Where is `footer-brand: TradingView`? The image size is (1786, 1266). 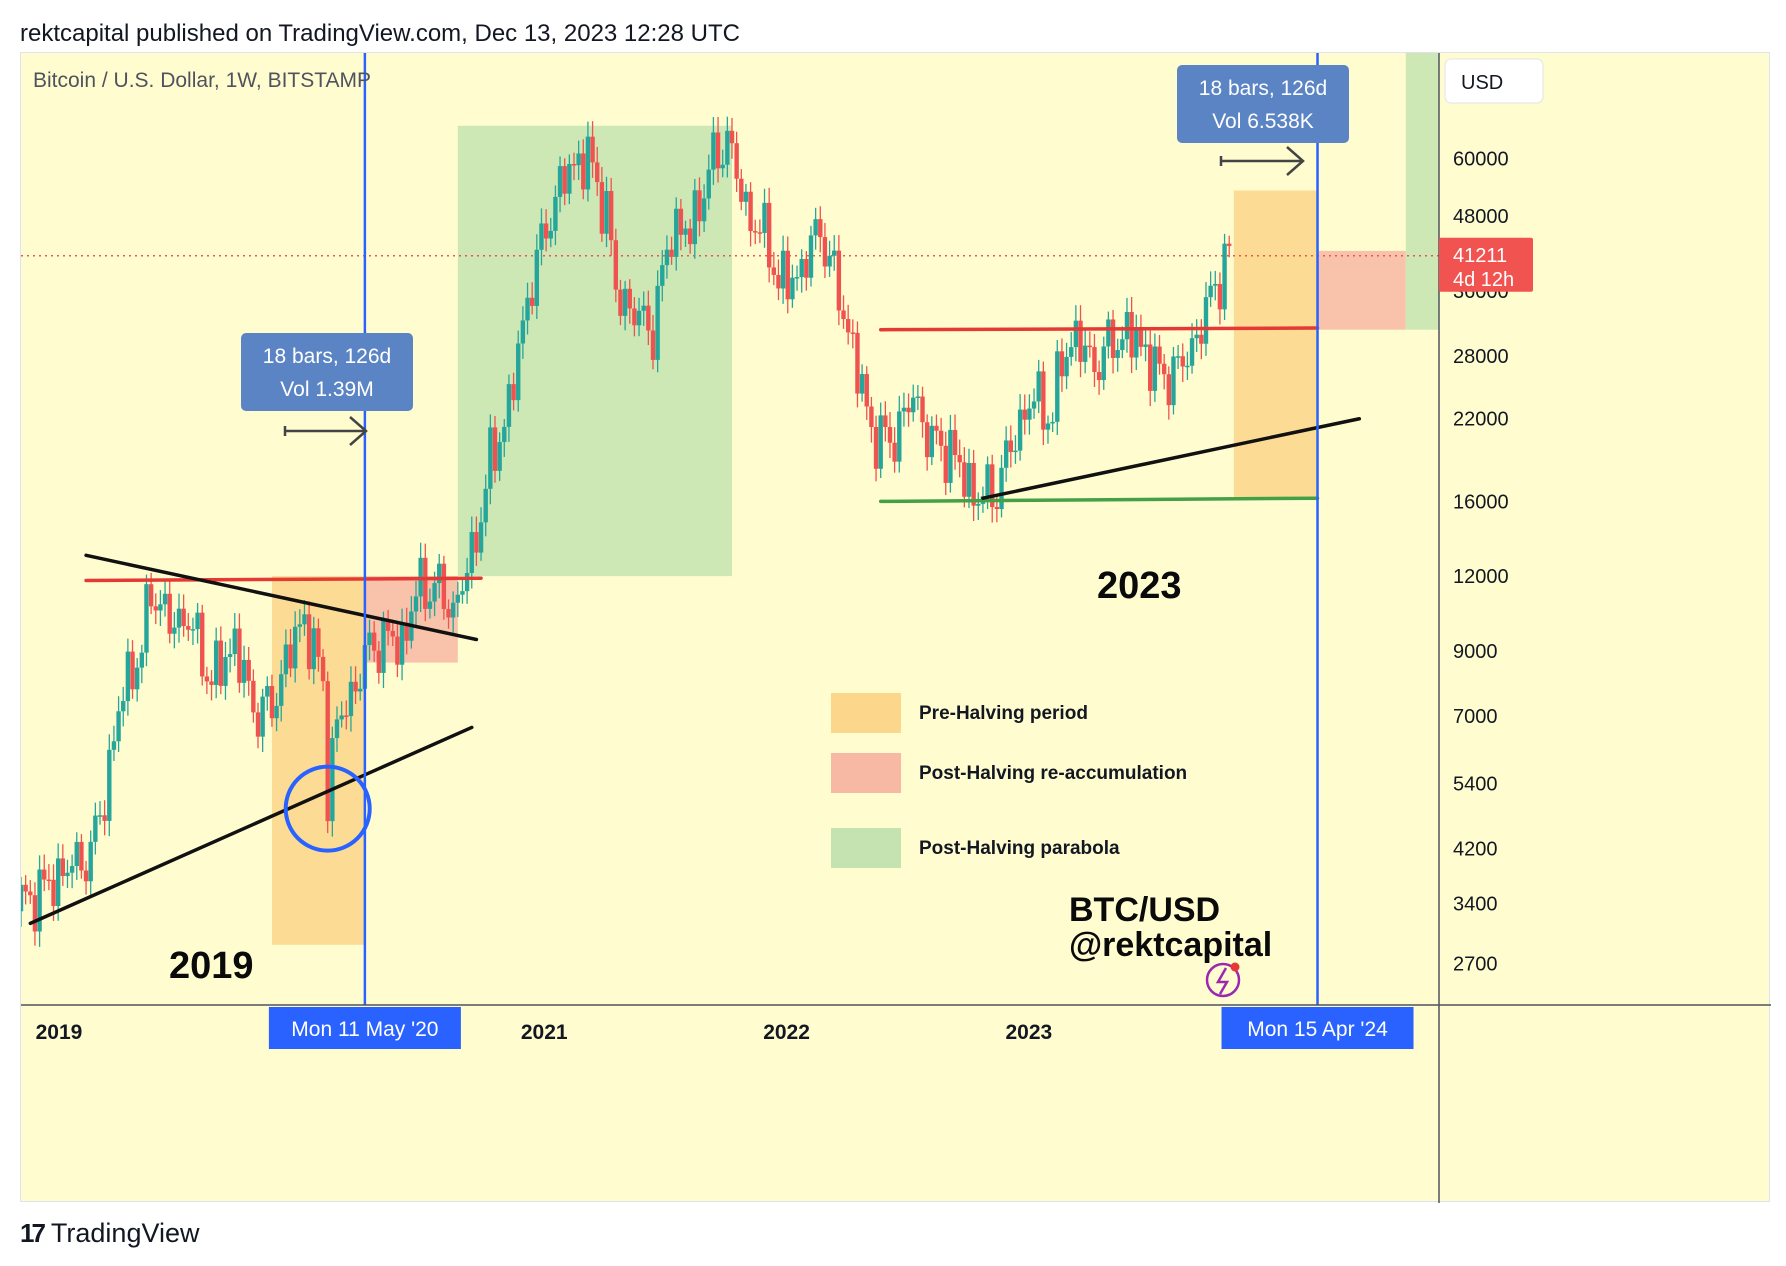 footer-brand: TradingView is located at coordinates (125, 1233).